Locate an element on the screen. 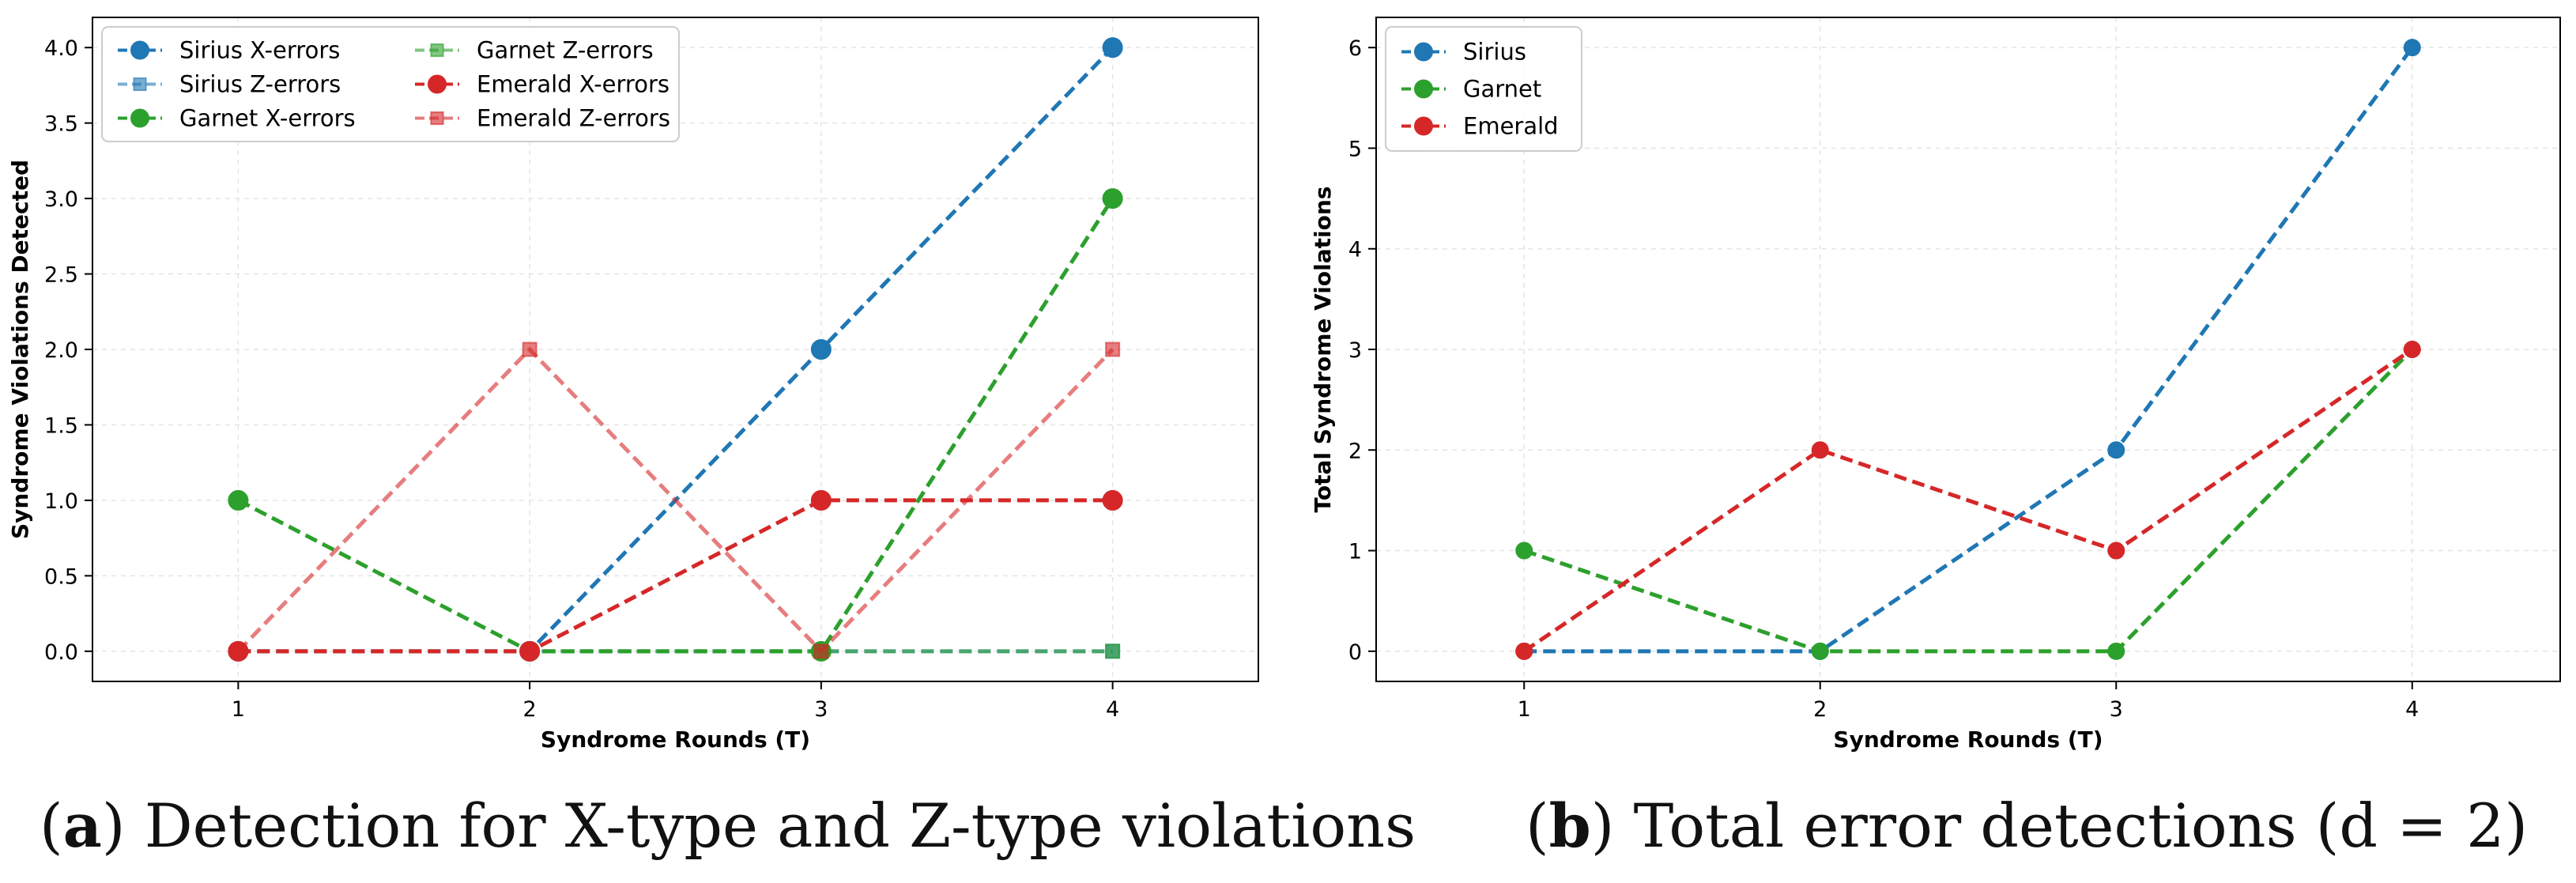 Image resolution: width=2576 pixels, height=883 pixels. a-ytick-label-7: 3.5 is located at coordinates (61, 125).